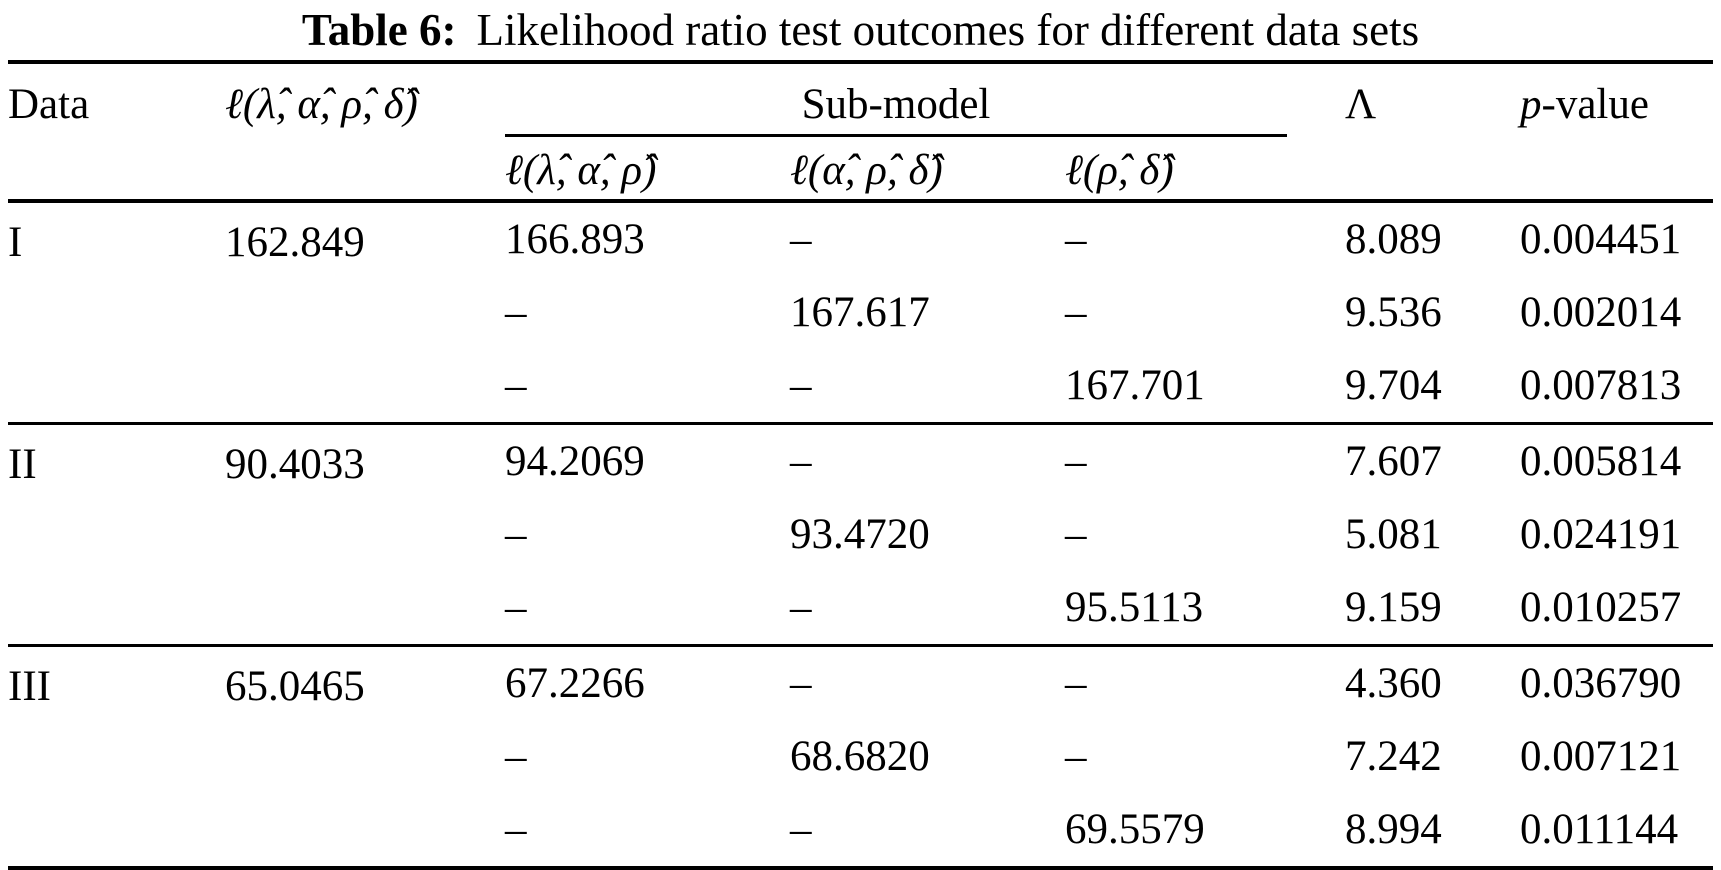  I want to click on submodel2-cell: 68.6820, so click(860, 756).